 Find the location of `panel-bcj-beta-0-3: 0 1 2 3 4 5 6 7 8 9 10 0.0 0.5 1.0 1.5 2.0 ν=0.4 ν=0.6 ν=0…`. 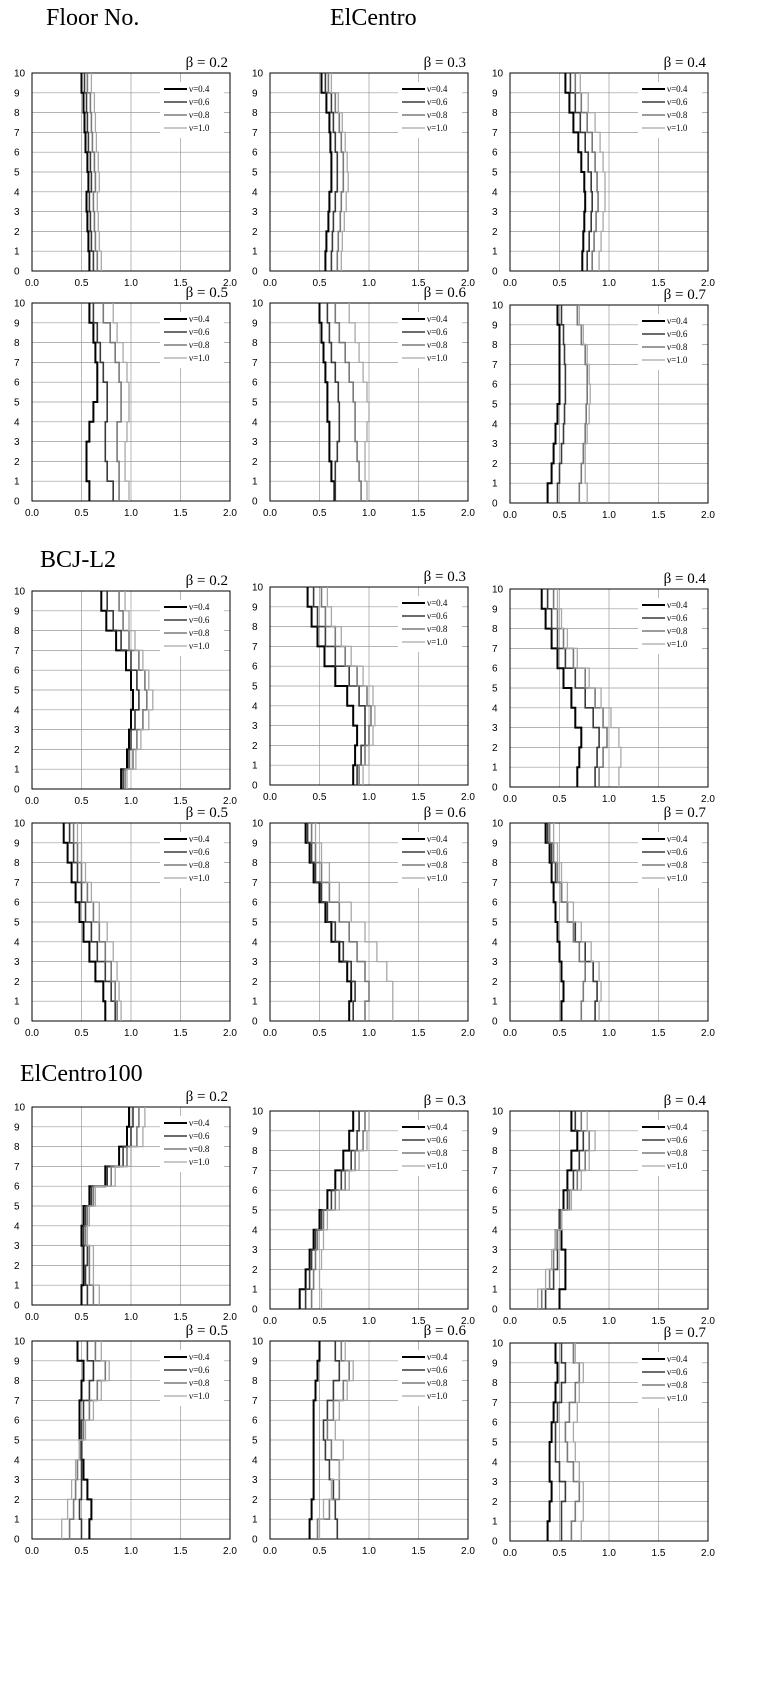

panel-bcj-beta-0-3: 0 1 2 3 4 5 6 7 8 9 10 0.0 0.5 1.0 1.5 2.0 ν=0.4 ν=0.6 ν=0… is located at coordinates (357, 682).